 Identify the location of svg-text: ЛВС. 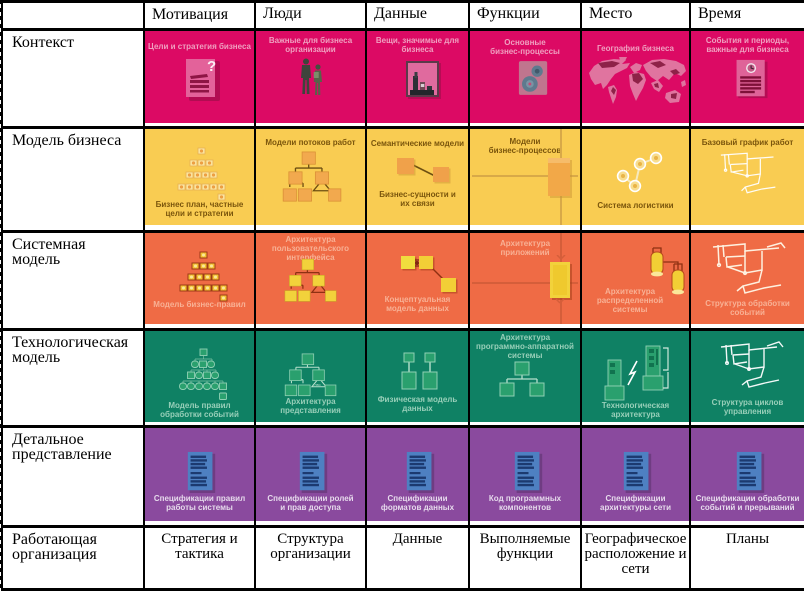
(318, 385).